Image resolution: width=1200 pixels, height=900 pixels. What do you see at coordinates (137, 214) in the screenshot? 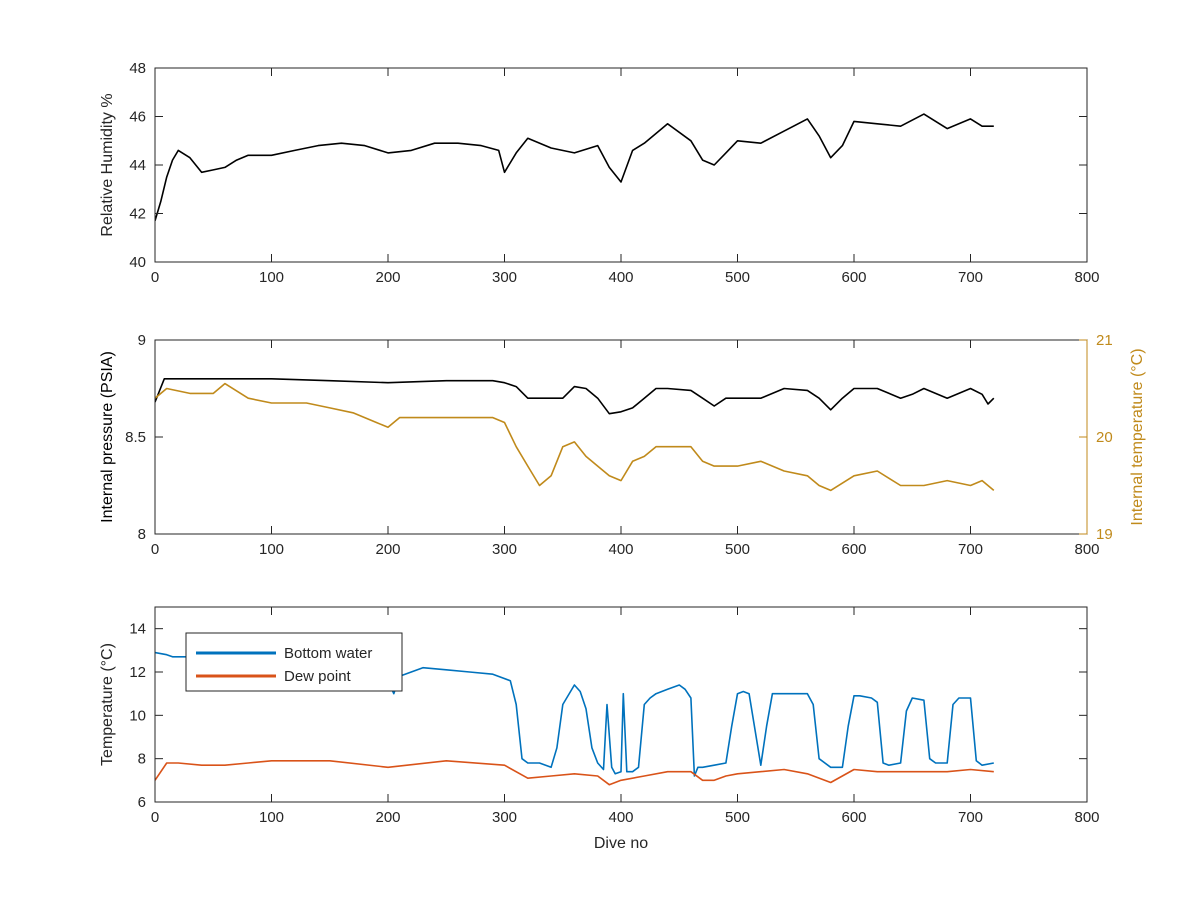
I see `y-tick-label: 42` at bounding box center [137, 214].